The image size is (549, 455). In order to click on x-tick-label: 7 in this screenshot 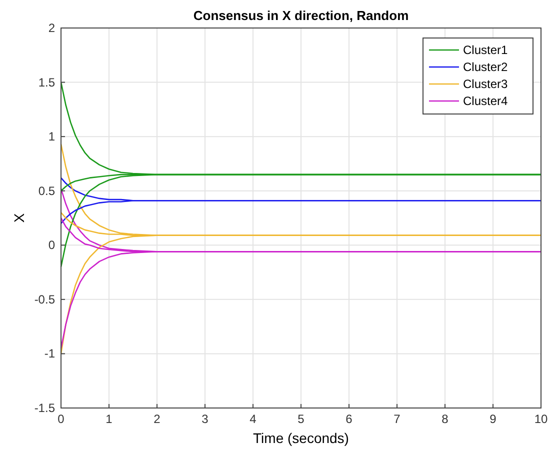, I will do `click(397, 419)`.